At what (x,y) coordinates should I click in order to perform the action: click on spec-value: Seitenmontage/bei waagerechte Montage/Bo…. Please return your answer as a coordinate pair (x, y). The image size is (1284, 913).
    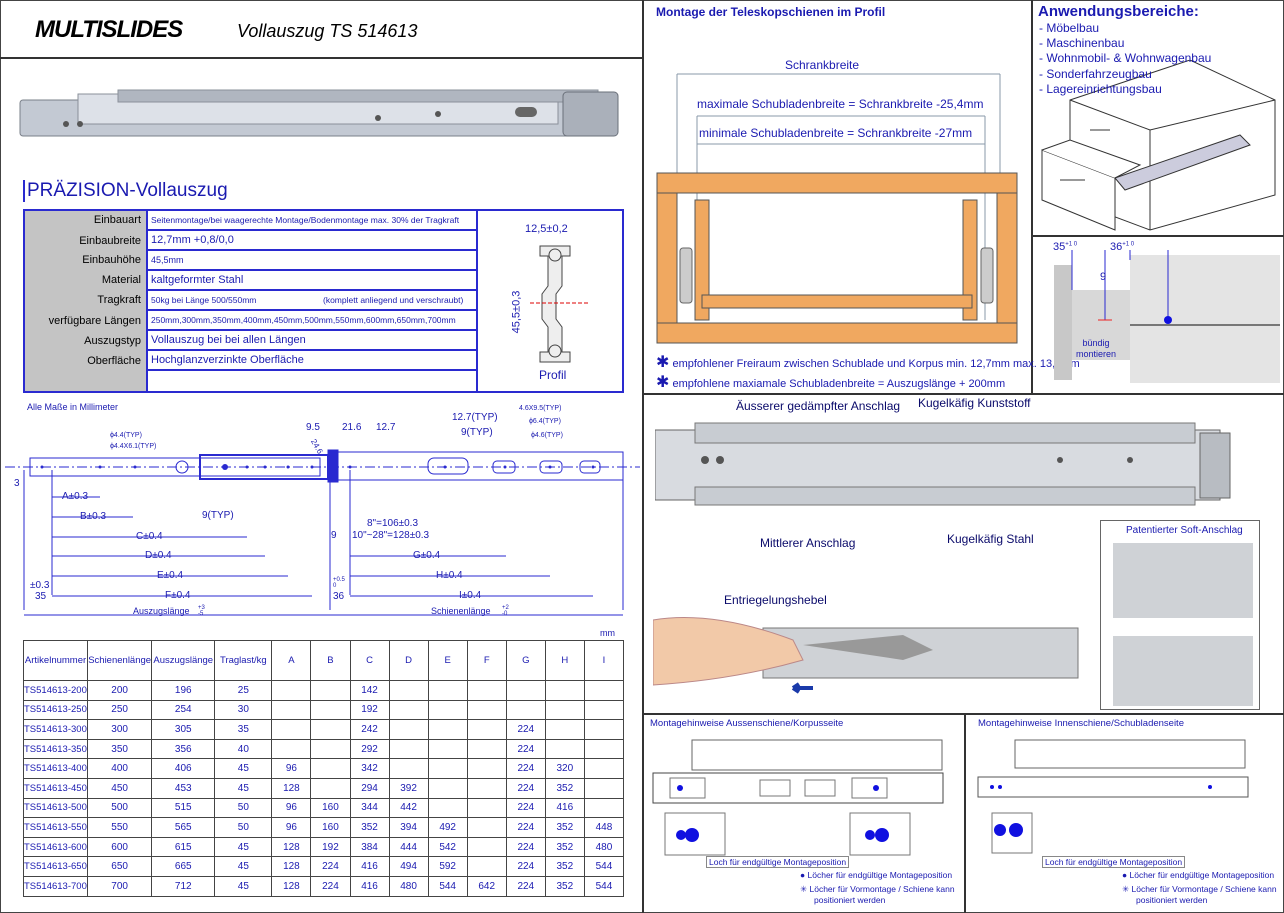
    Looking at the image, I should click on (313, 221).